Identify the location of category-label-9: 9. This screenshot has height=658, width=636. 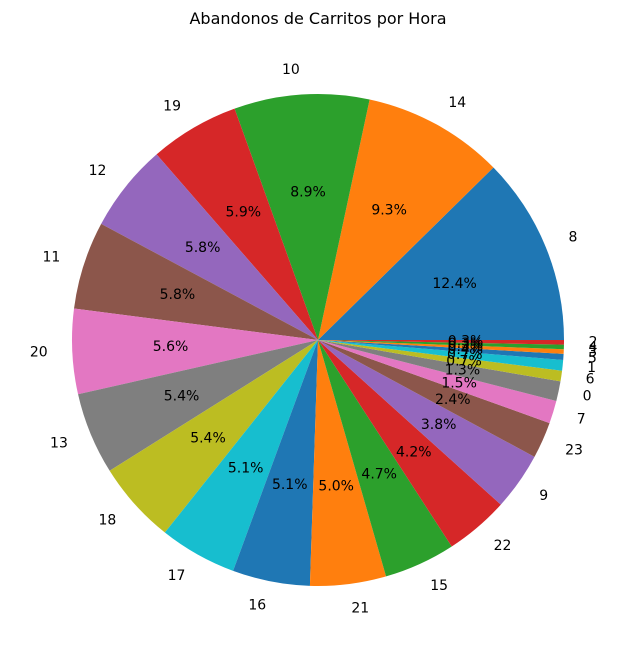
(543, 496).